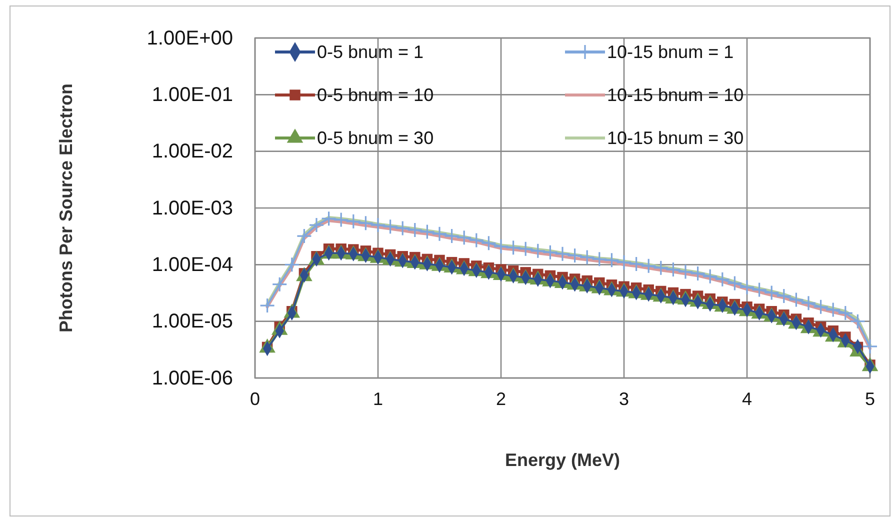 Image resolution: width=894 pixels, height=521 pixels. What do you see at coordinates (375, 95) in the screenshot?
I see `legend-label: 0-5 bnum = 10` at bounding box center [375, 95].